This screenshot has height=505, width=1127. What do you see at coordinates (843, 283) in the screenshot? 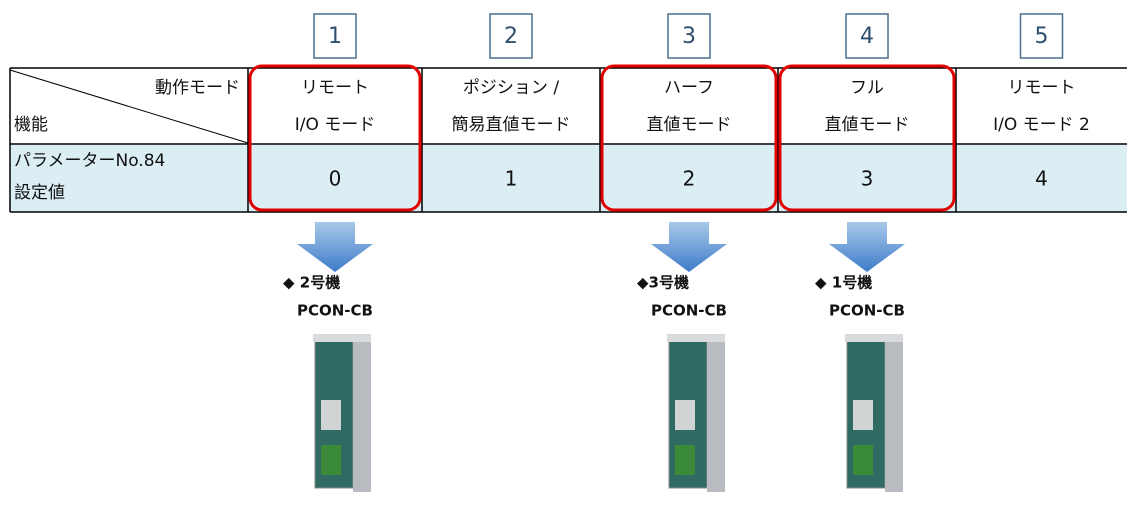
I see `device-label: ◆ 1号機` at bounding box center [843, 283].